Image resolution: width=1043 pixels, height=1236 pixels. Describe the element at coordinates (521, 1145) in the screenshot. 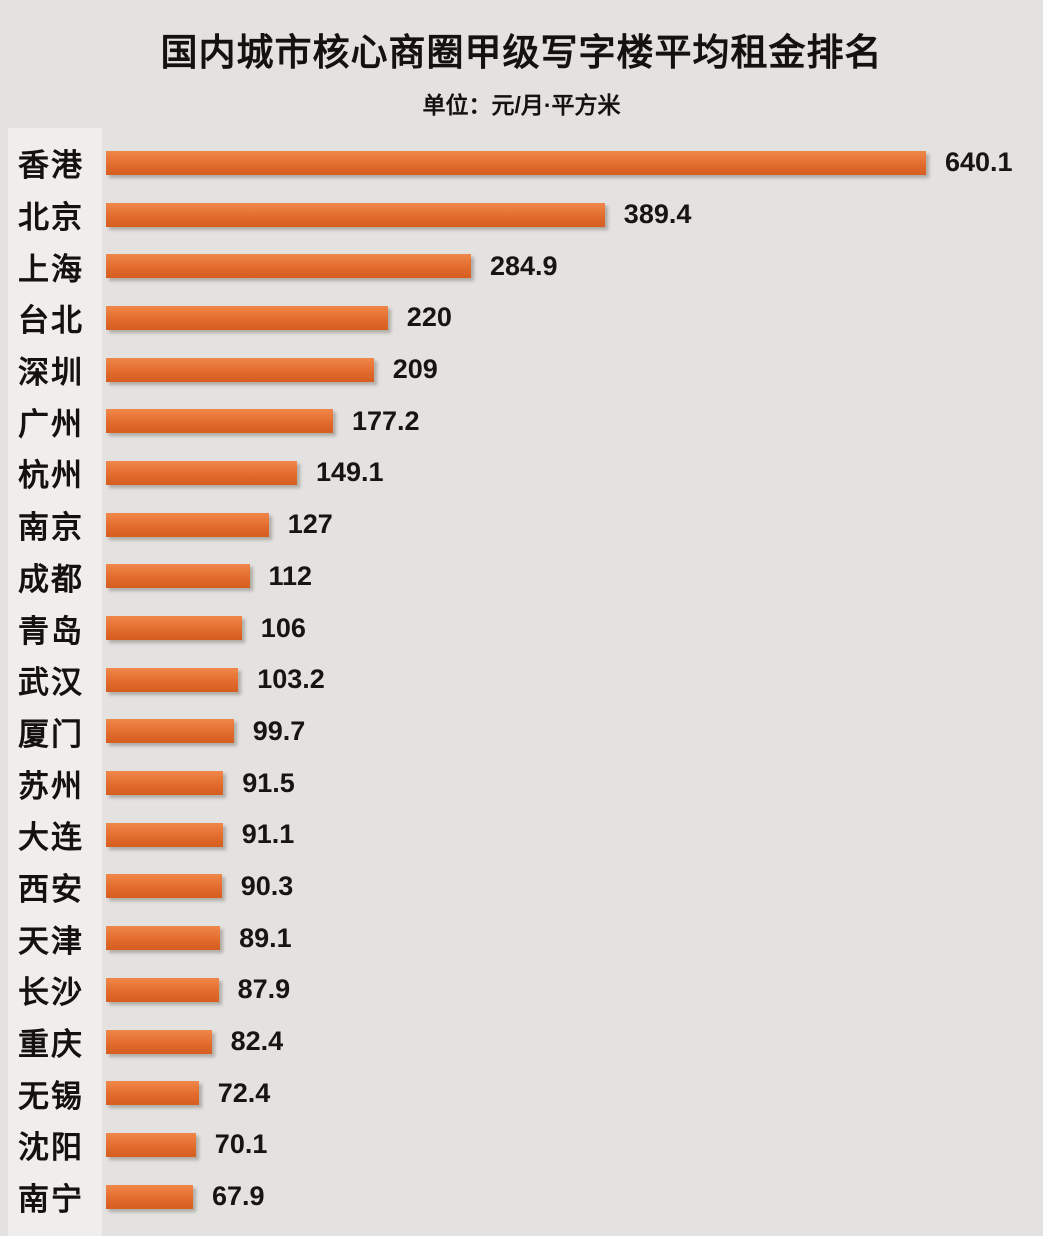

I see `bar-row: 沈阳 70.1` at that location.